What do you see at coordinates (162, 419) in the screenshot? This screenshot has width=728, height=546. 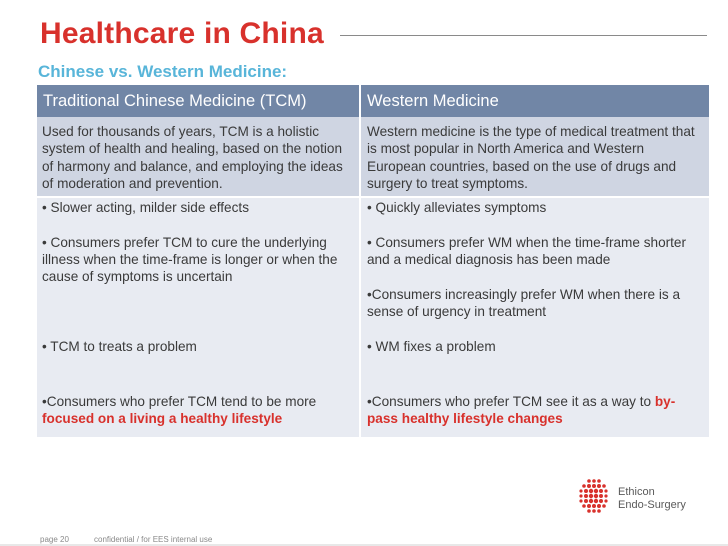 I see `tcm-point-4-highlight: focused on a living a healthy lifestyle` at bounding box center [162, 419].